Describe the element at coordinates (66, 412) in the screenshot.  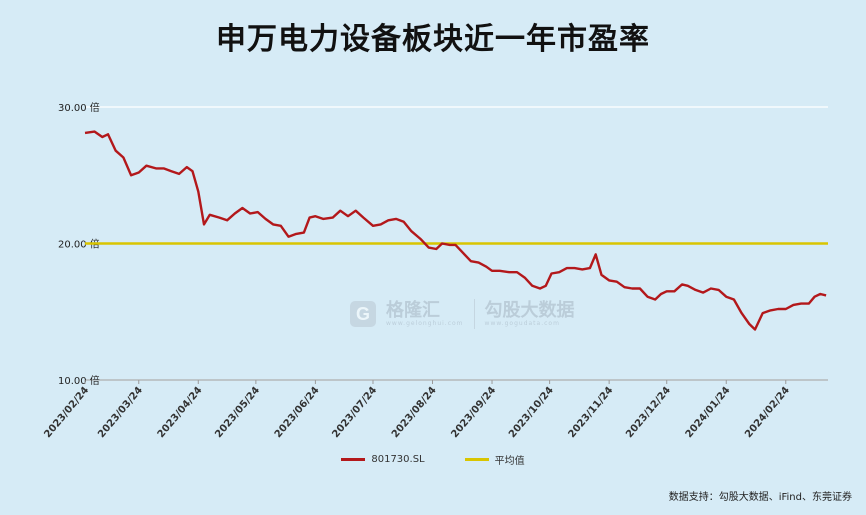
I see `x-tick-label: 2023/02/24` at that location.